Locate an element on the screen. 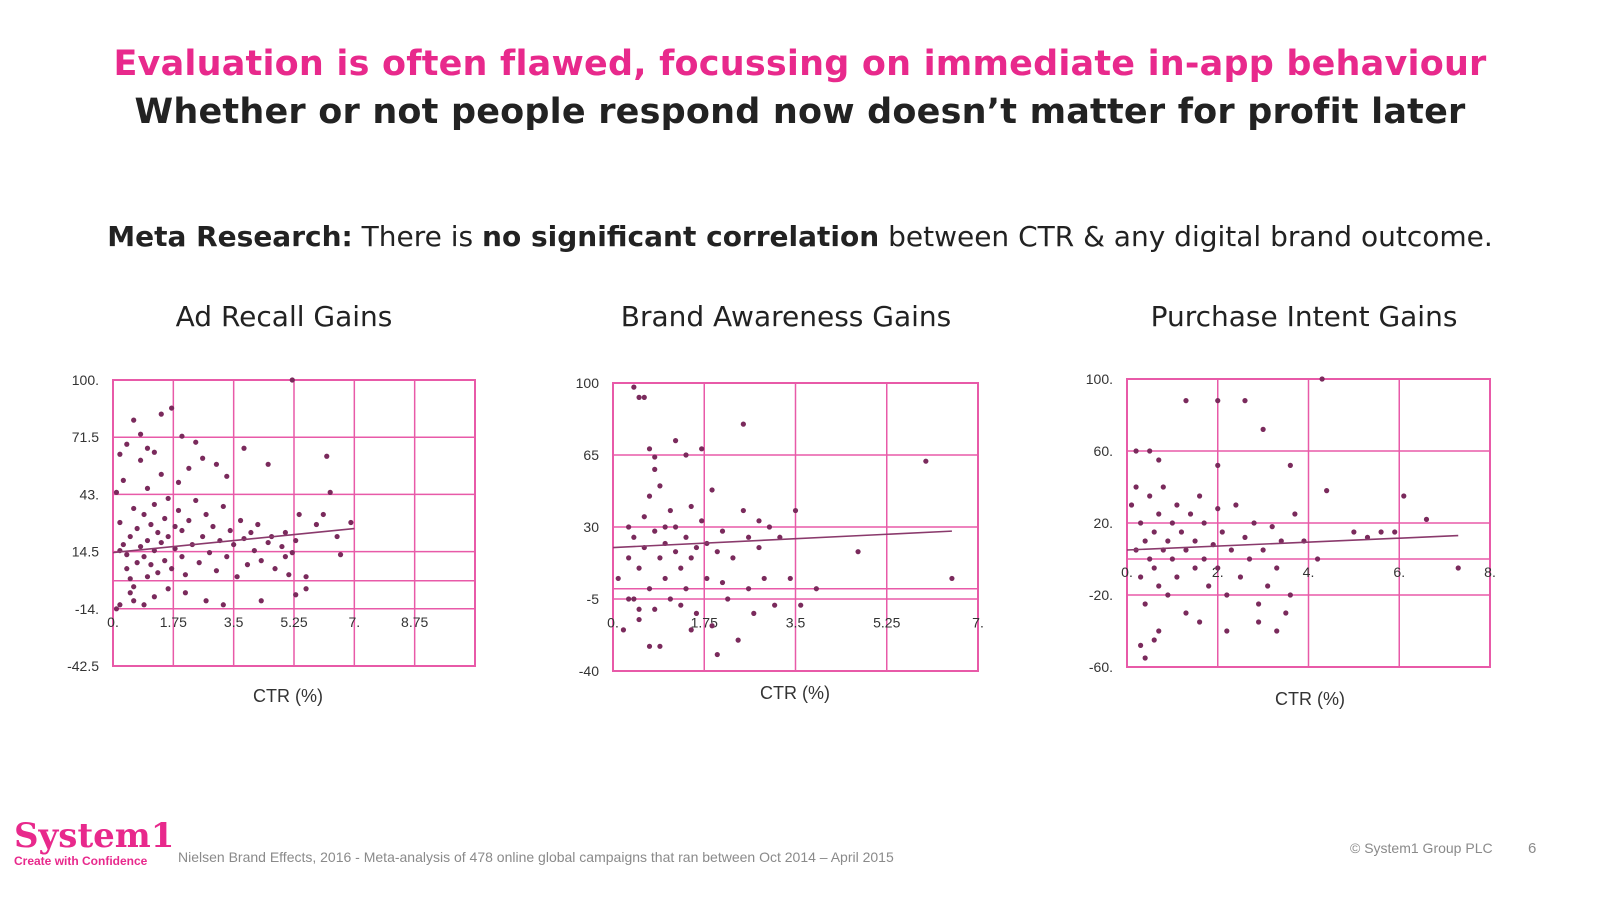 The width and height of the screenshot is (1600, 901). x-tick-label: 5.25 is located at coordinates (293, 622).